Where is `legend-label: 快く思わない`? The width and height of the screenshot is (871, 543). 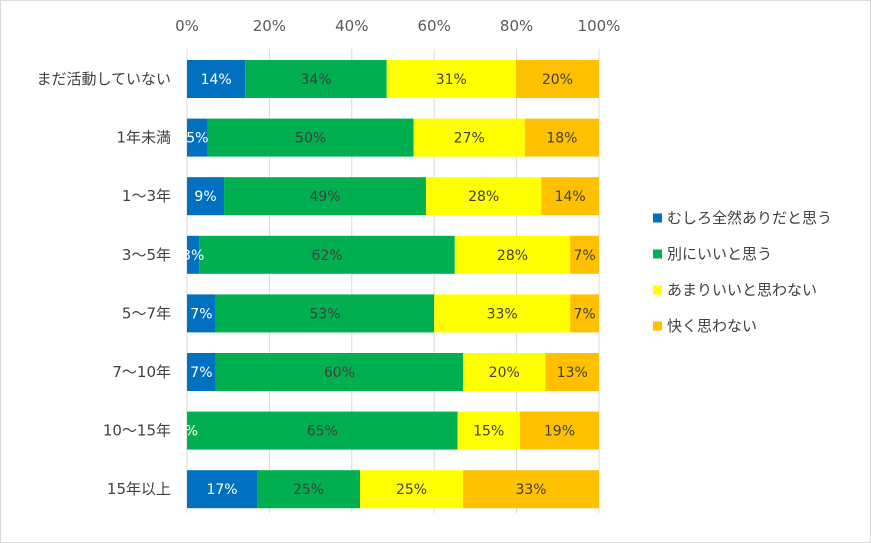 legend-label: 快く思わない is located at coordinates (712, 326).